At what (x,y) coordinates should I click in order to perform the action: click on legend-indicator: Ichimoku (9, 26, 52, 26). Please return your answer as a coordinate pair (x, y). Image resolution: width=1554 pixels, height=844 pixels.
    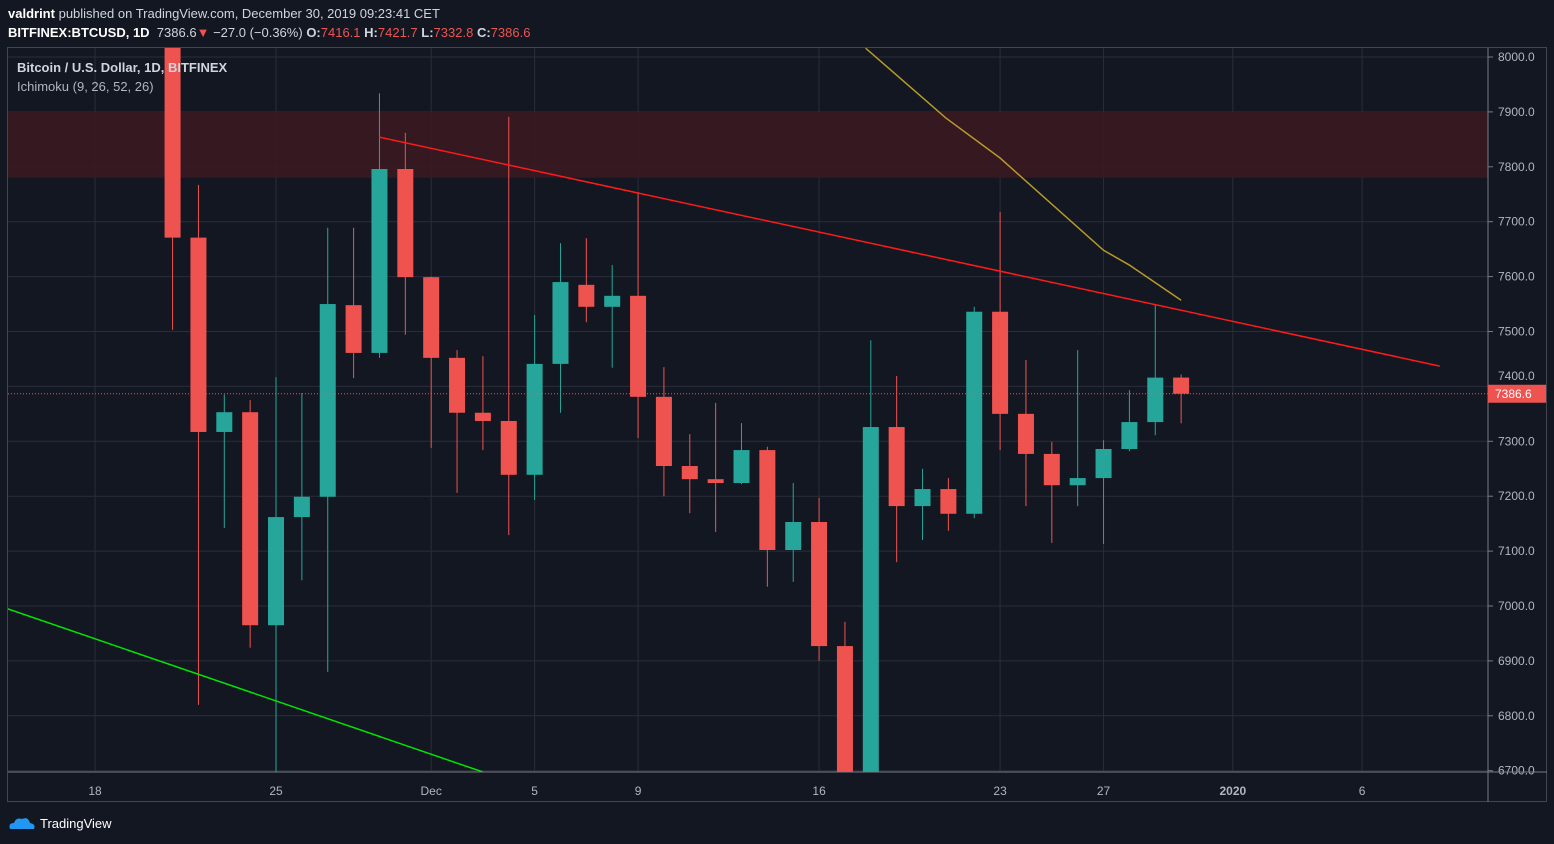
    Looking at the image, I should click on (85, 86).